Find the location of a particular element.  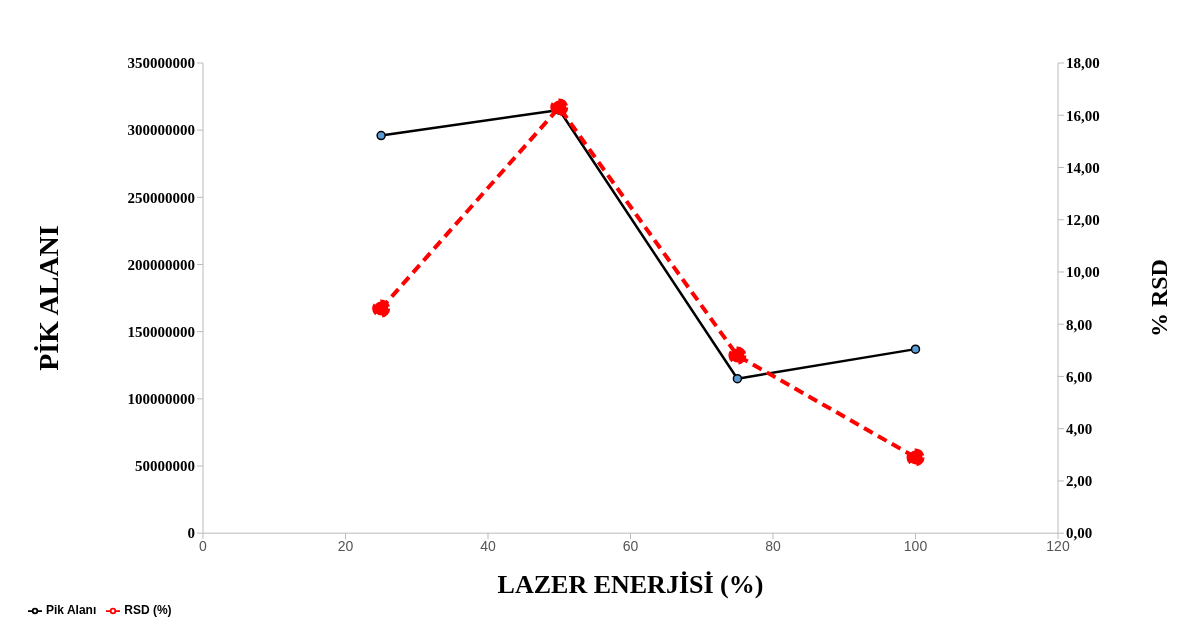

y-axis-title: PİK ALANI is located at coordinates (48, 298).